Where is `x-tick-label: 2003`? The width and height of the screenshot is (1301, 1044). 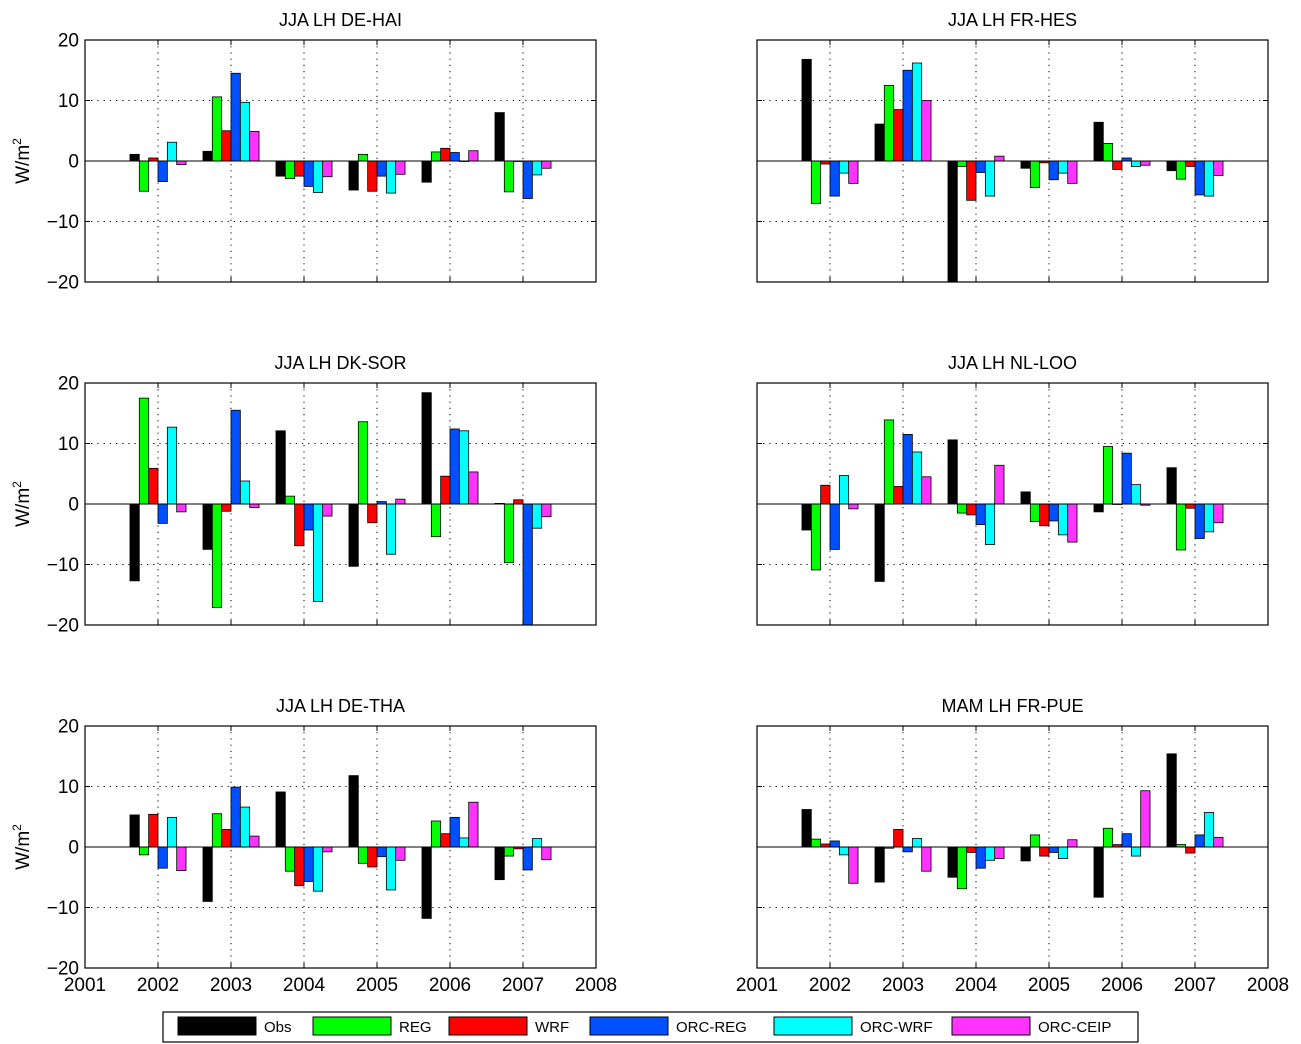
x-tick-label: 2003 is located at coordinates (903, 985).